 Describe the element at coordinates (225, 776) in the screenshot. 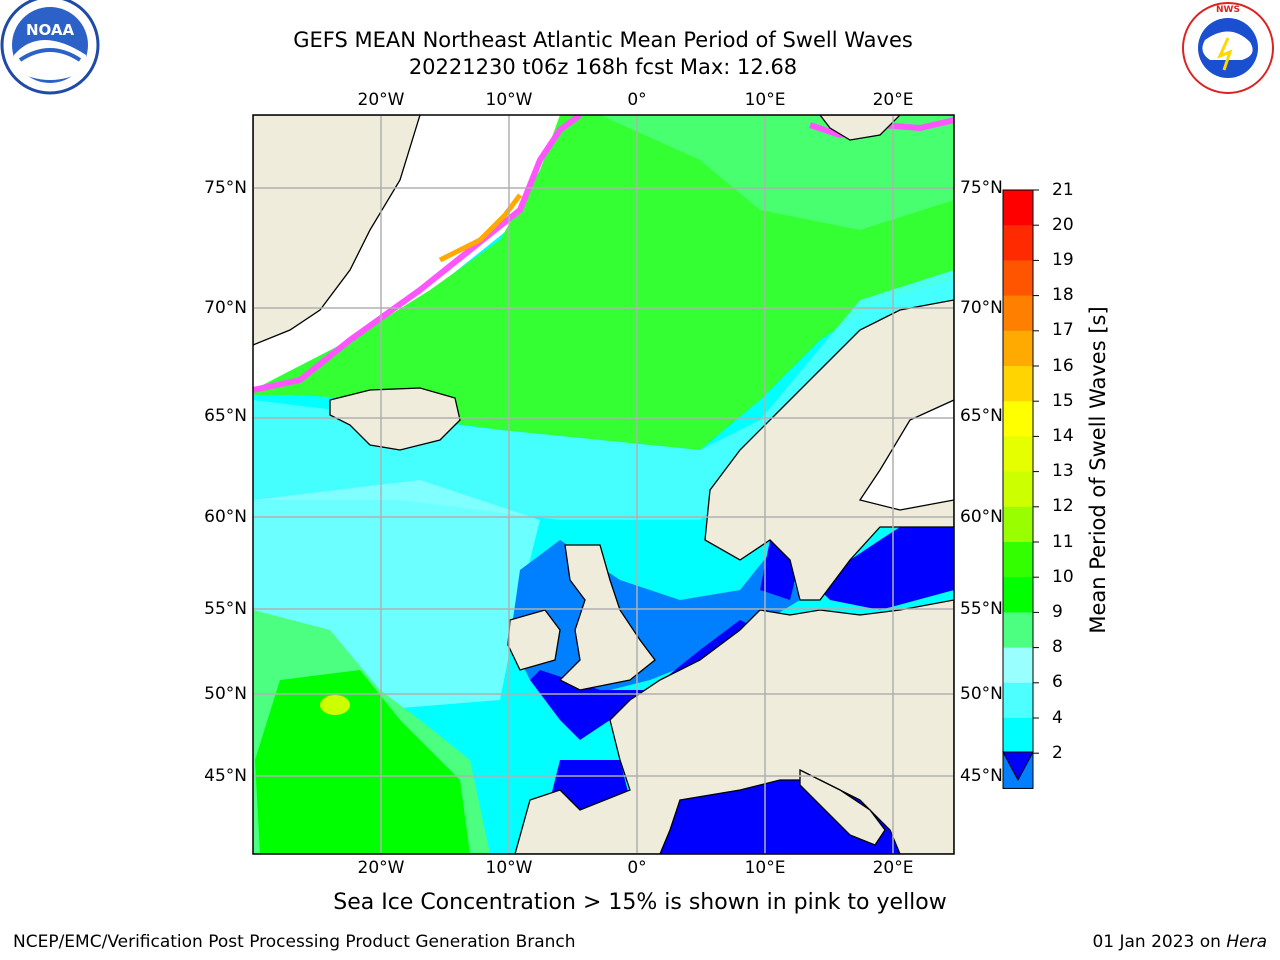

I see `lat-label-left: 45°N` at that location.